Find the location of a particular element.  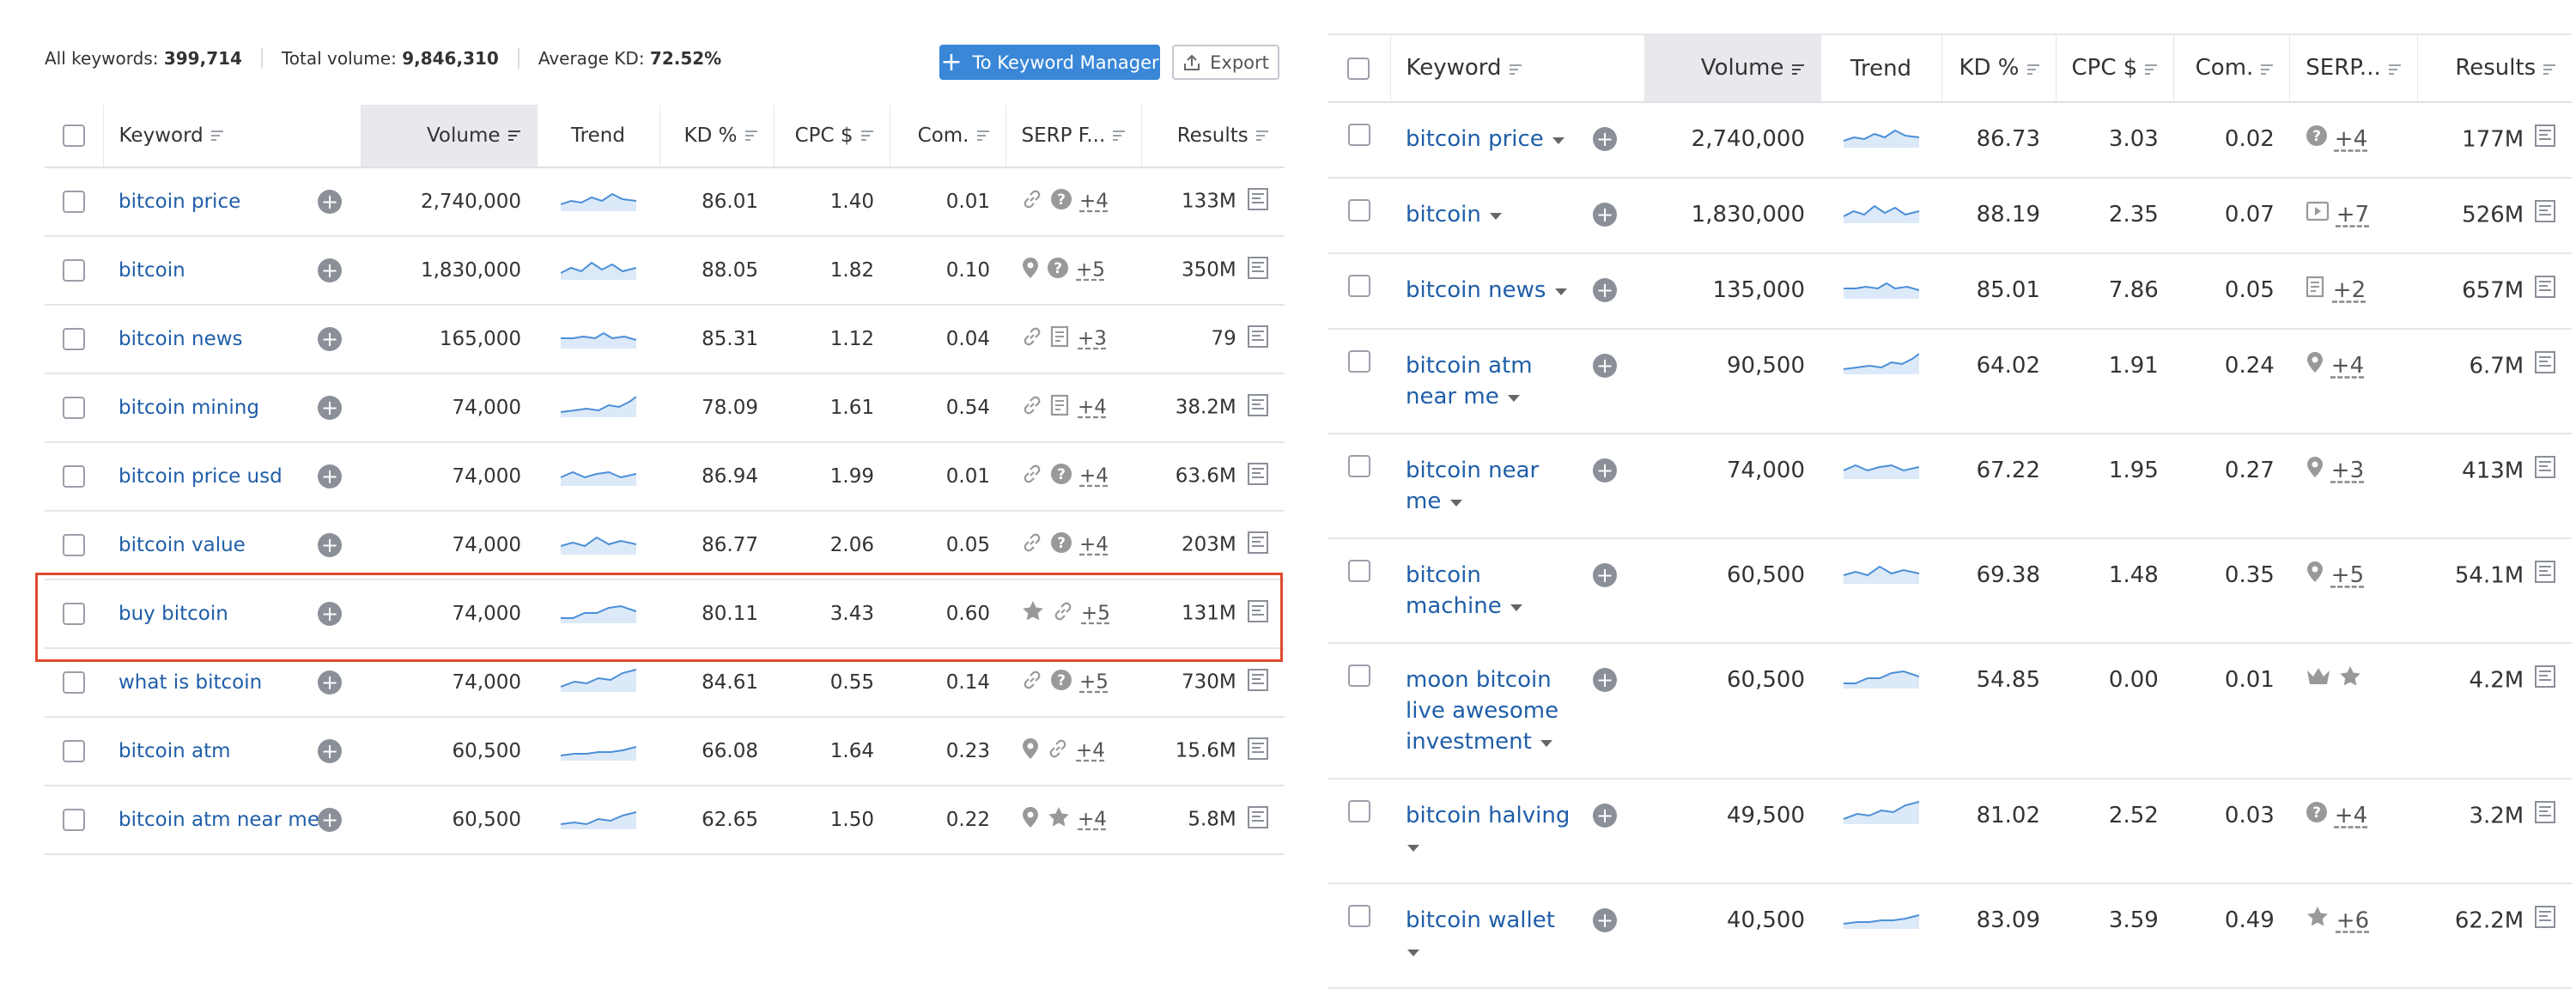

keyword-link: buy bitcoin is located at coordinates (173, 614).